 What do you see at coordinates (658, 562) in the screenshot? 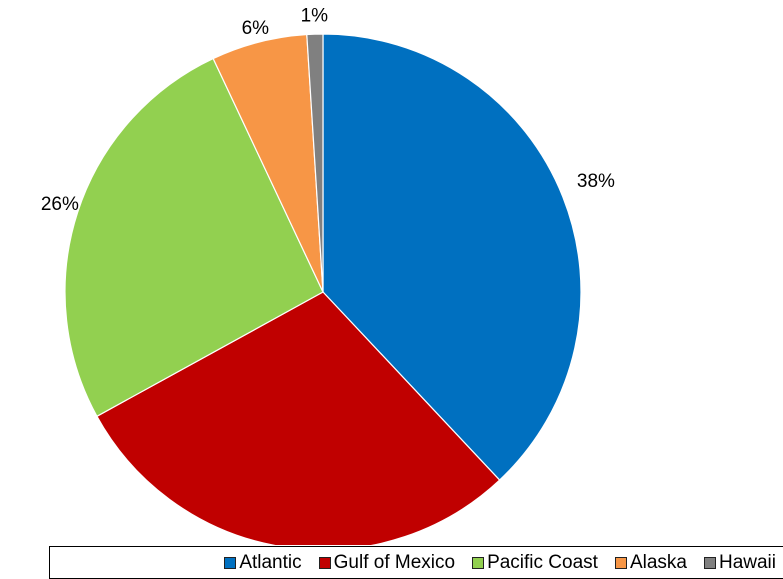
I see `legend-label-alaska: Alaska` at bounding box center [658, 562].